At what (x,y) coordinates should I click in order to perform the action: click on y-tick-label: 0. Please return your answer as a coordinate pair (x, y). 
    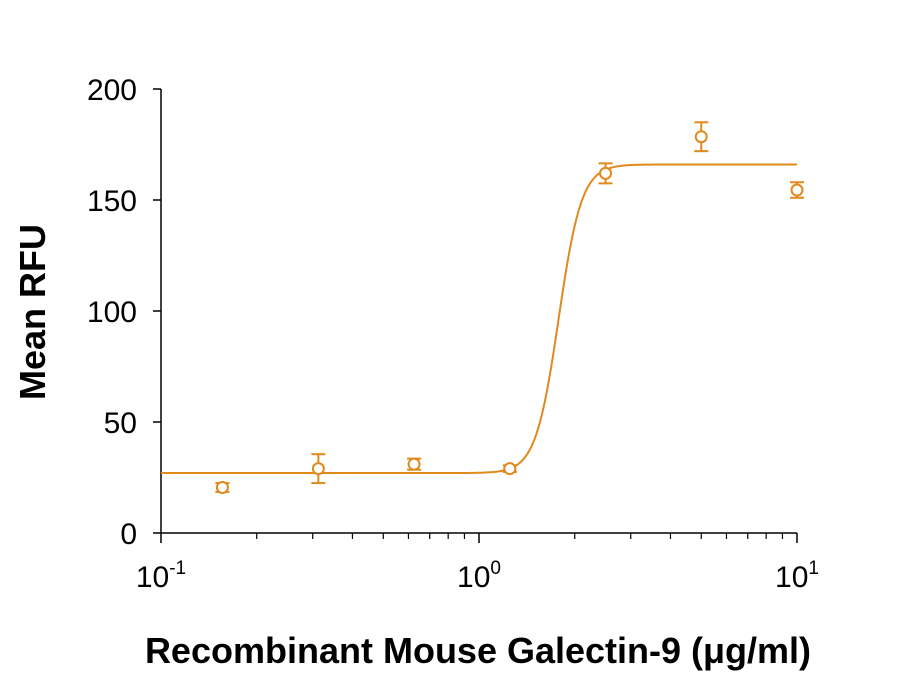
    Looking at the image, I should click on (128, 534).